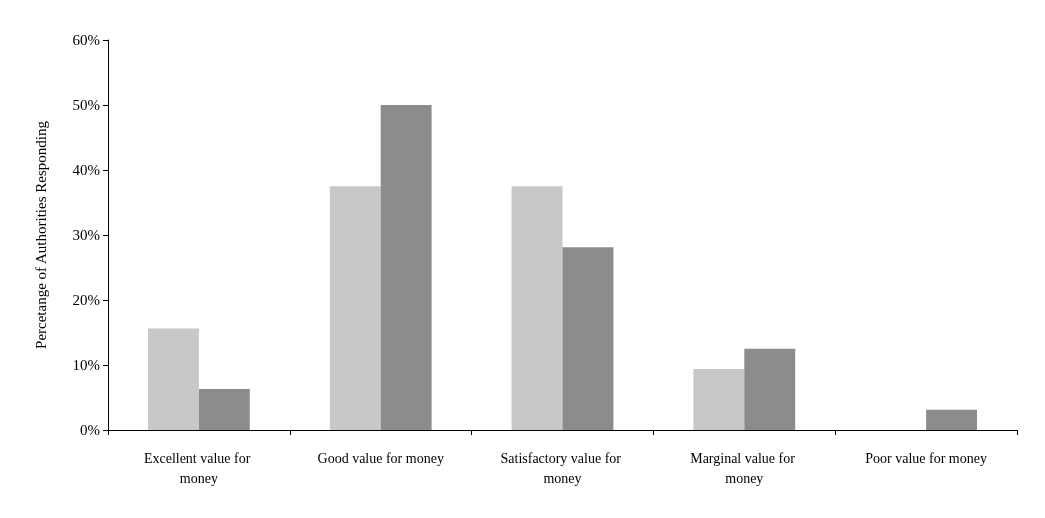 Image resolution: width=1045 pixels, height=518 pixels. I want to click on x-tick-label: Poor value for money, so click(926, 458).